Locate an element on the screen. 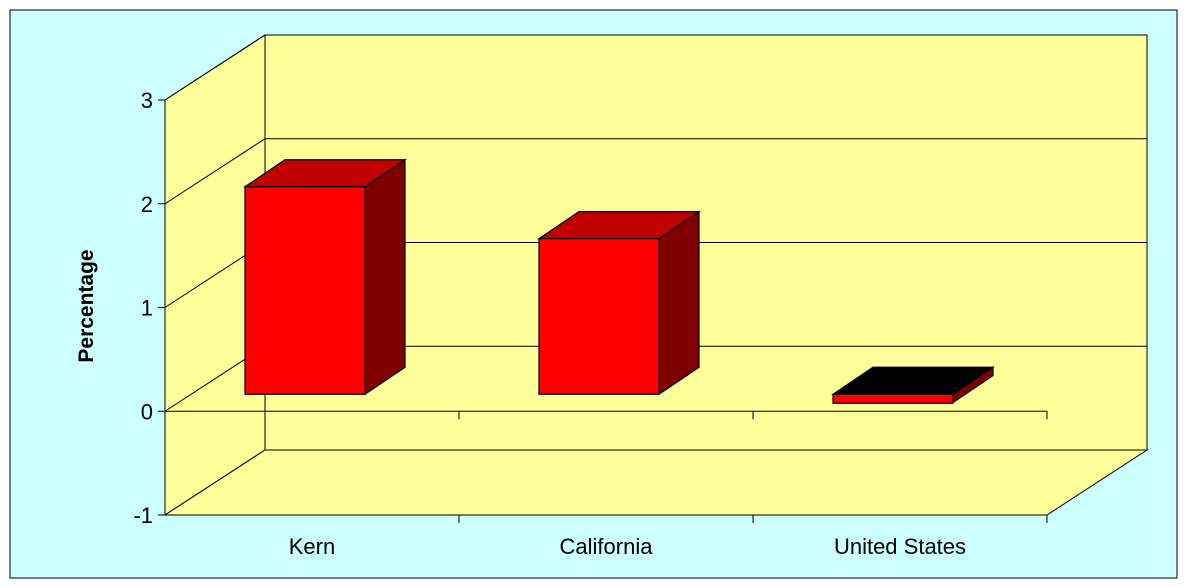  category-label: United States is located at coordinates (900, 546).